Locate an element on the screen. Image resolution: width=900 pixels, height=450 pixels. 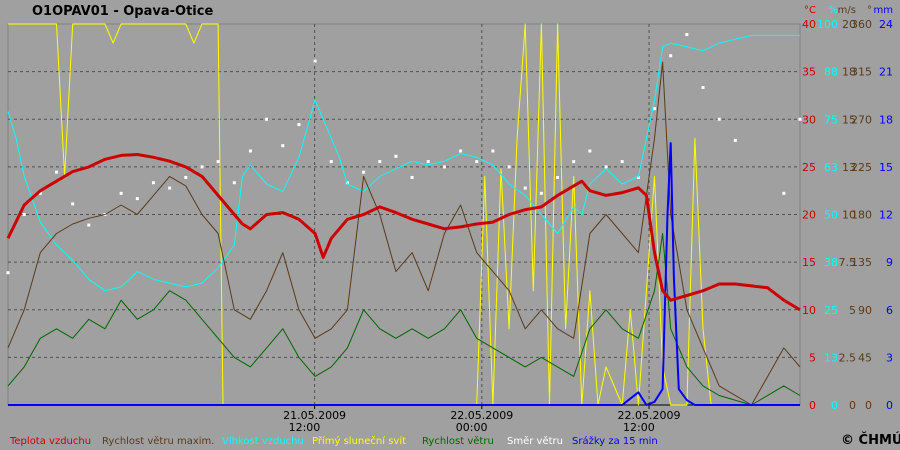
axis-tick-wind: 5 is located at coordinates (852, 310).